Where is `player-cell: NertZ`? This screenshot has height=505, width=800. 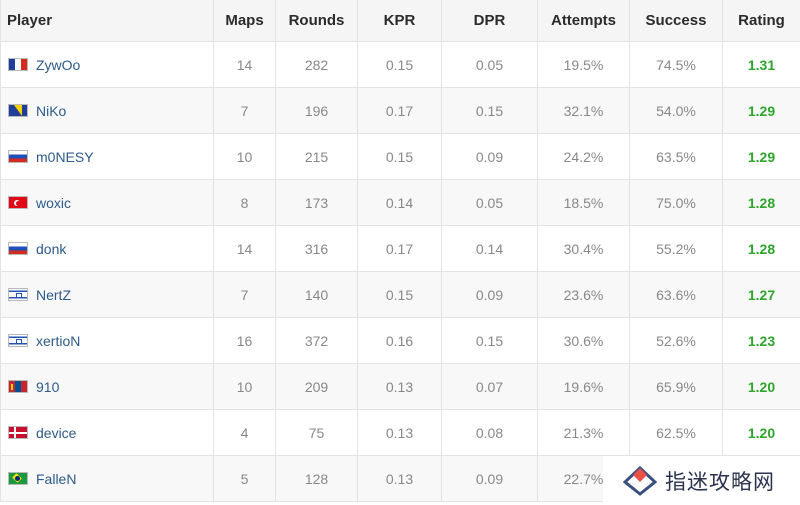
player-cell: NertZ is located at coordinates (107, 294).